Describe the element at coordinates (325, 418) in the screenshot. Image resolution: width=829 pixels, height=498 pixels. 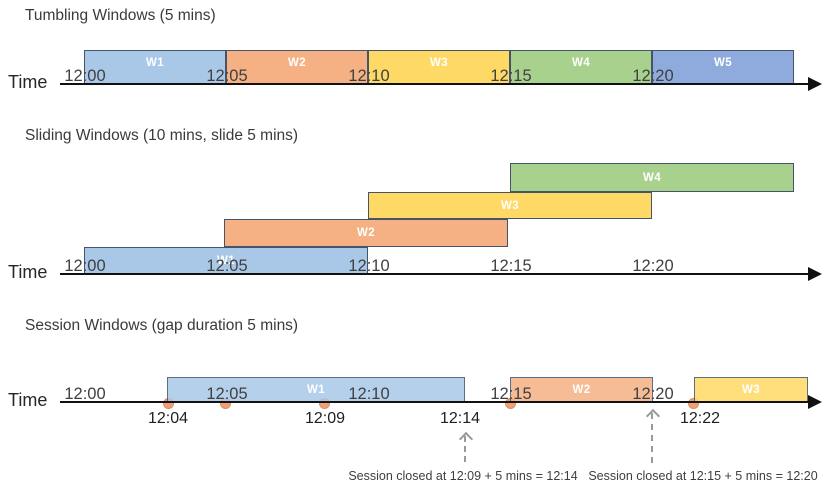
I see `event-time-label: 12:09` at that location.